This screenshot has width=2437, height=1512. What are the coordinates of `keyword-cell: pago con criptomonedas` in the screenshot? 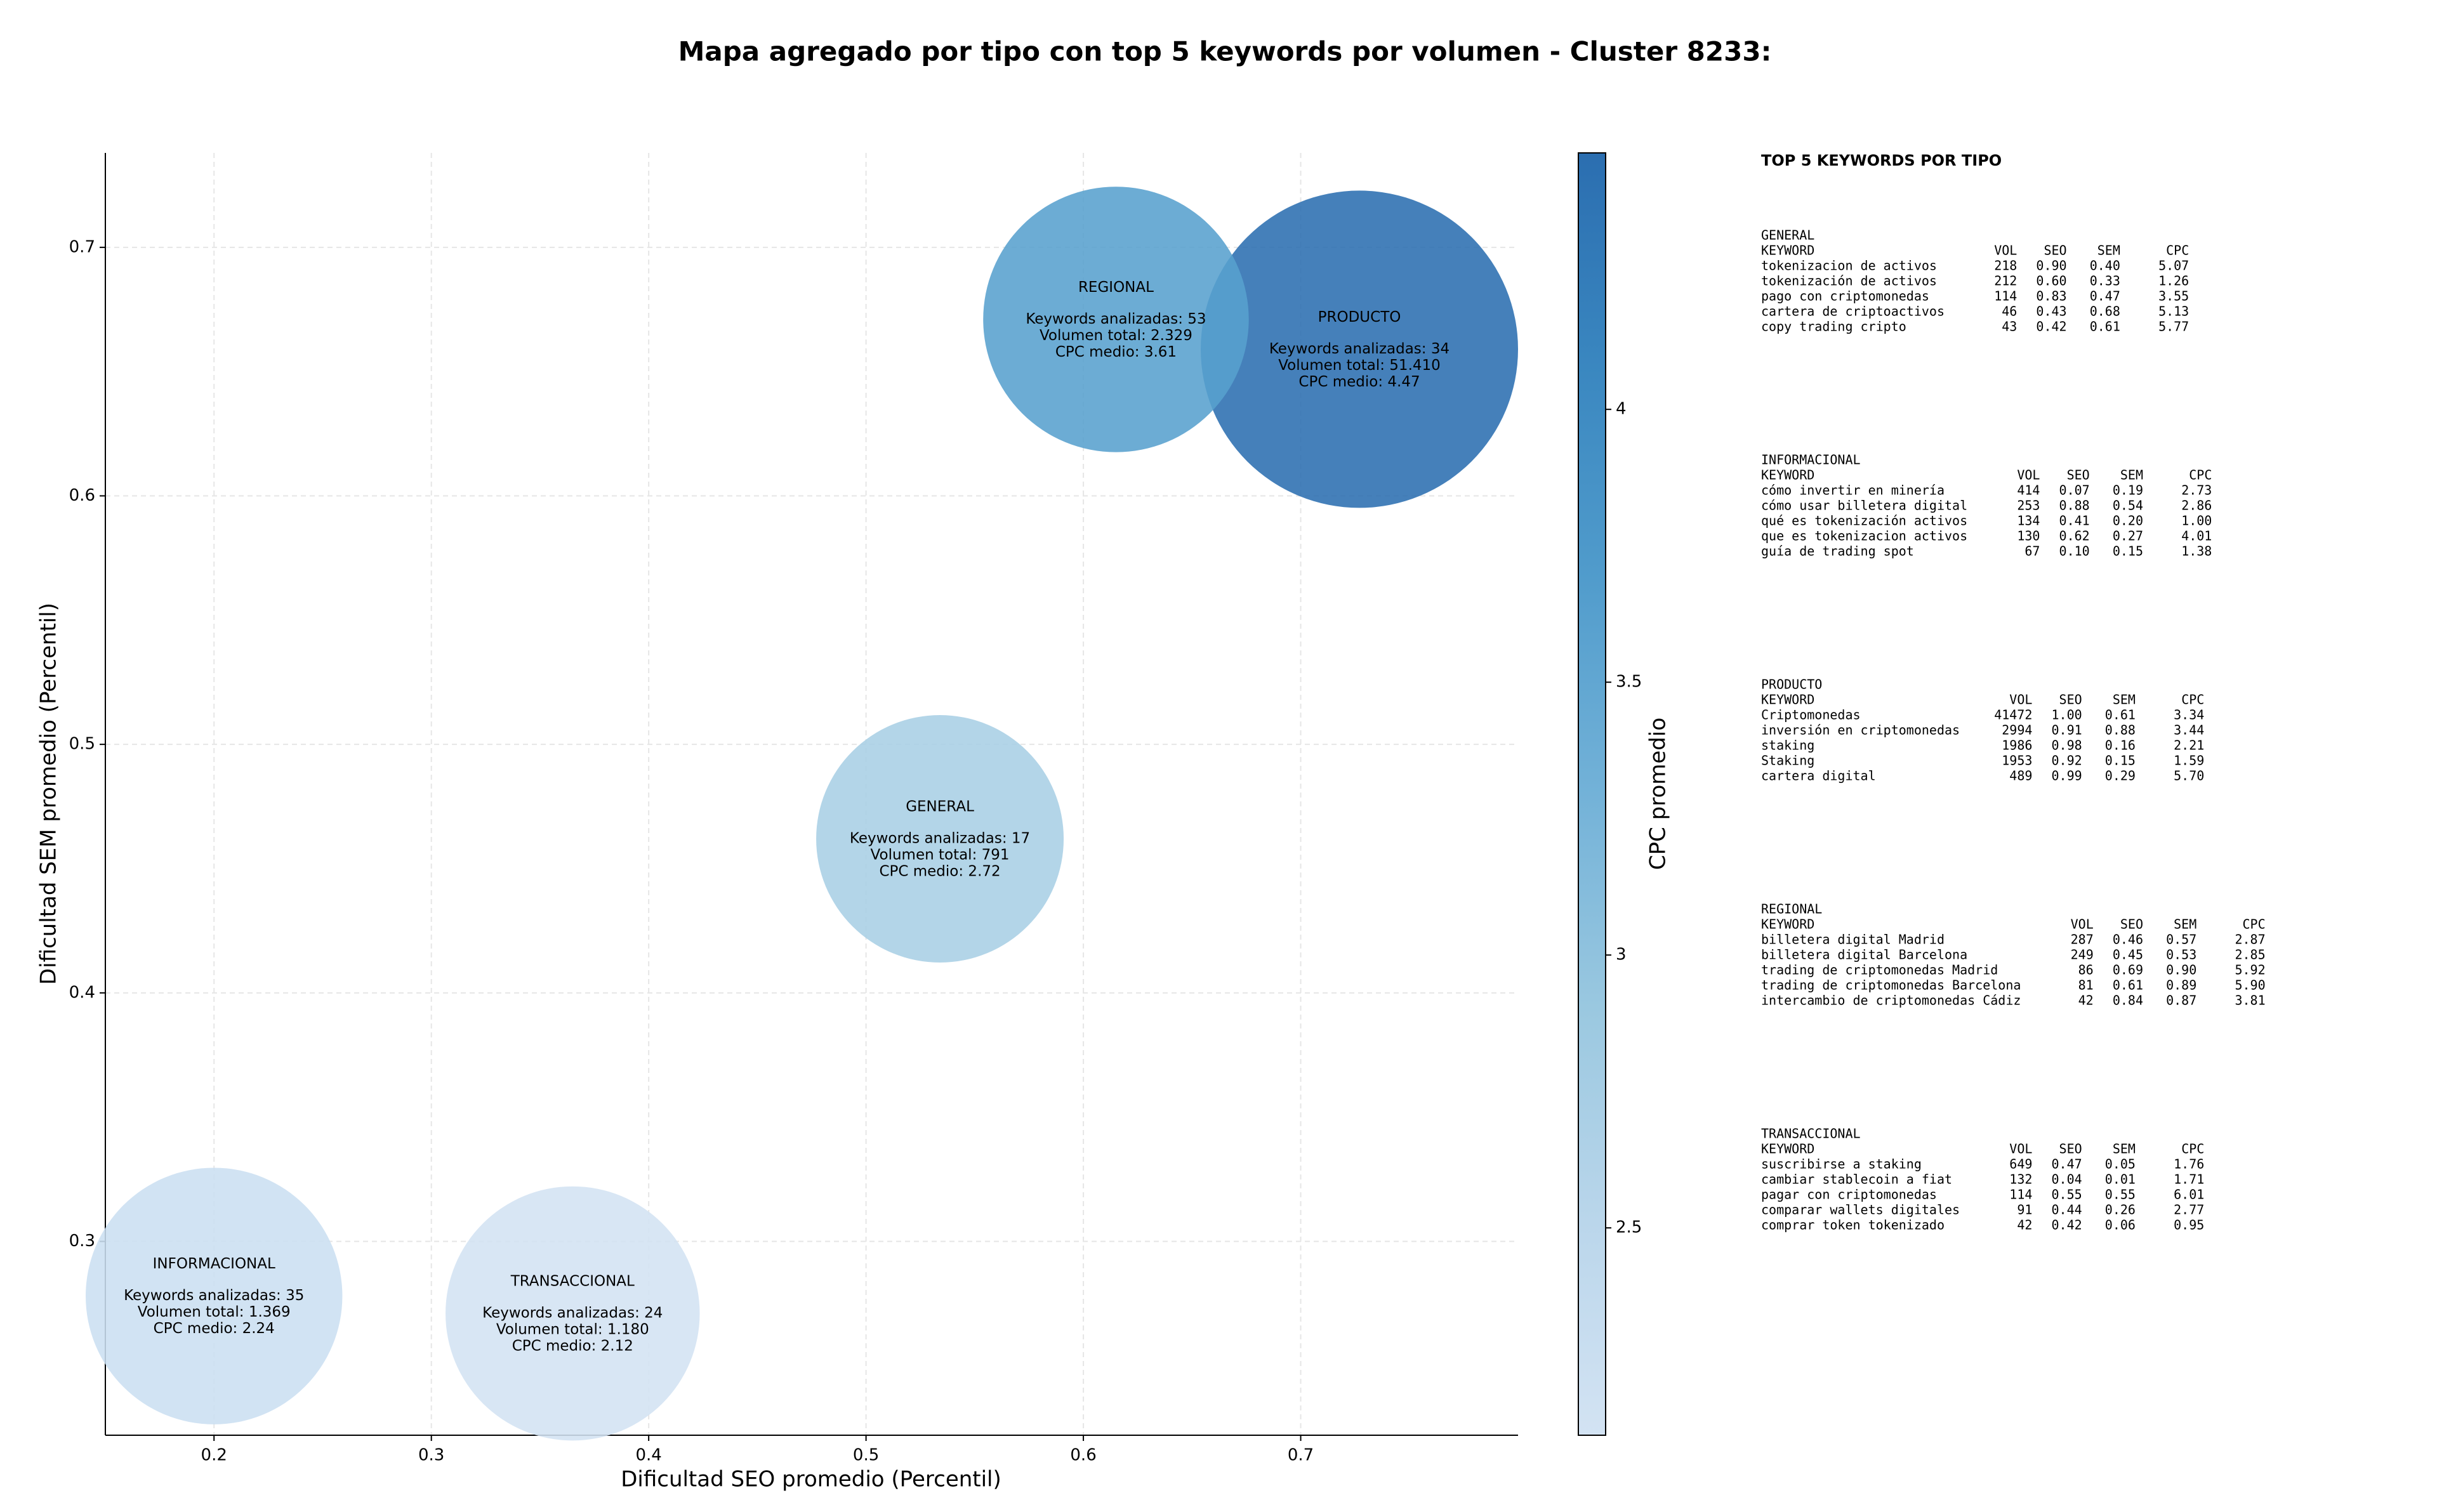 It's located at (1845, 297).